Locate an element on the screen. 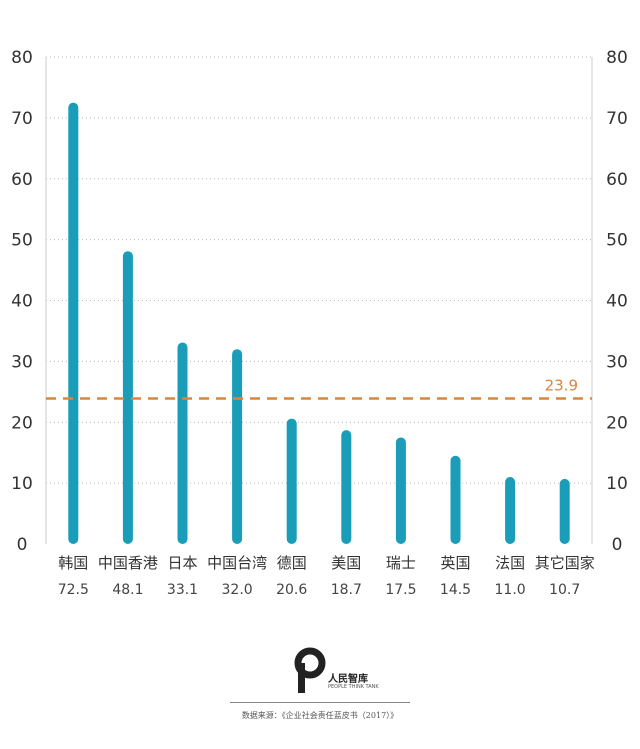  y-tick-label-right: 50 is located at coordinates (617, 241).